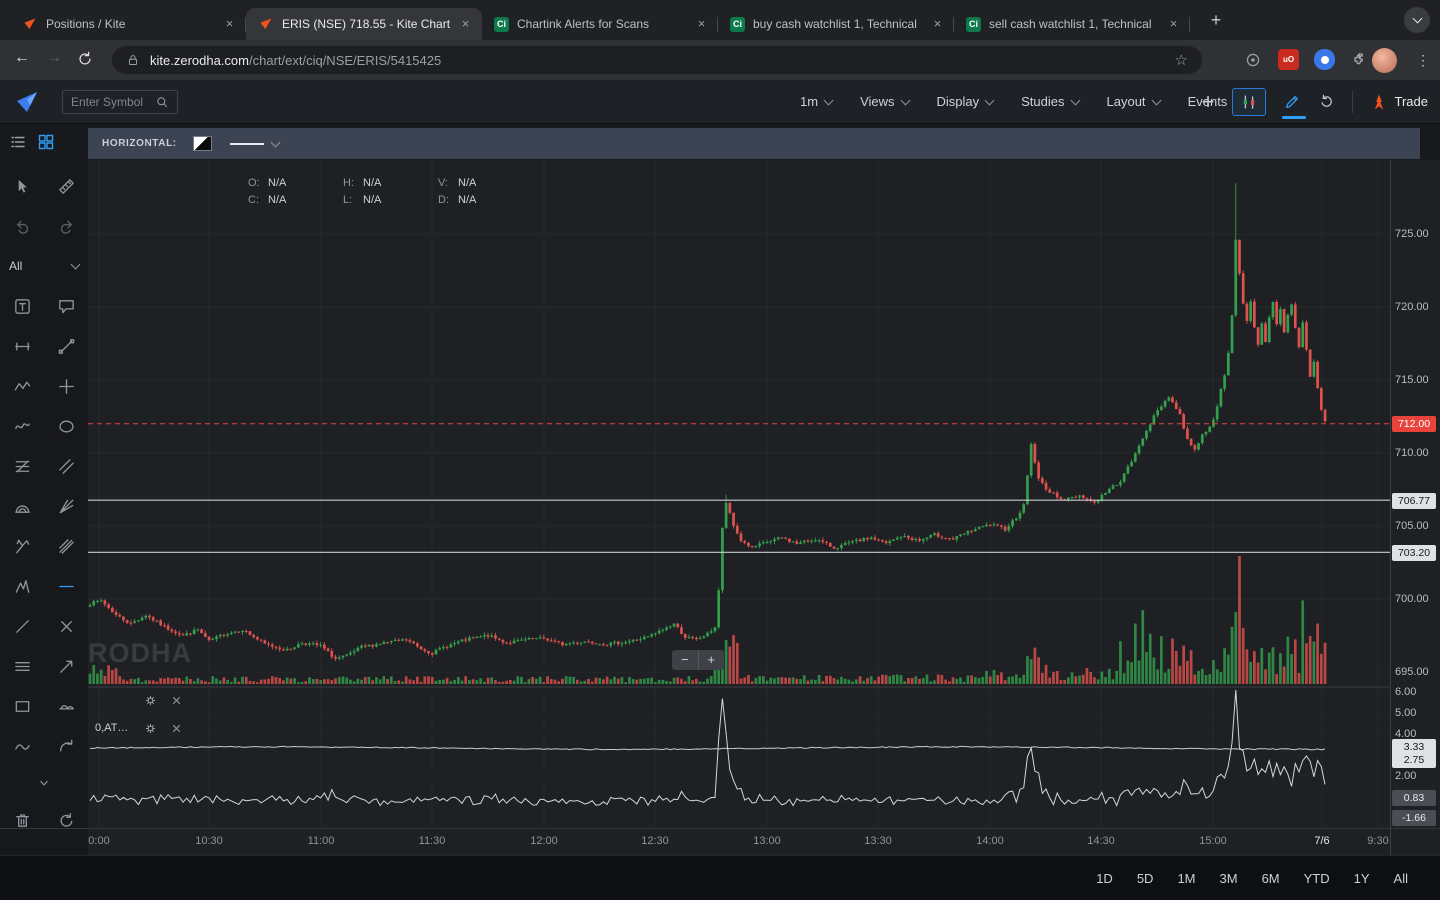 This screenshot has width=1440, height=900. I want to click on back-button: ←, so click(22, 57).